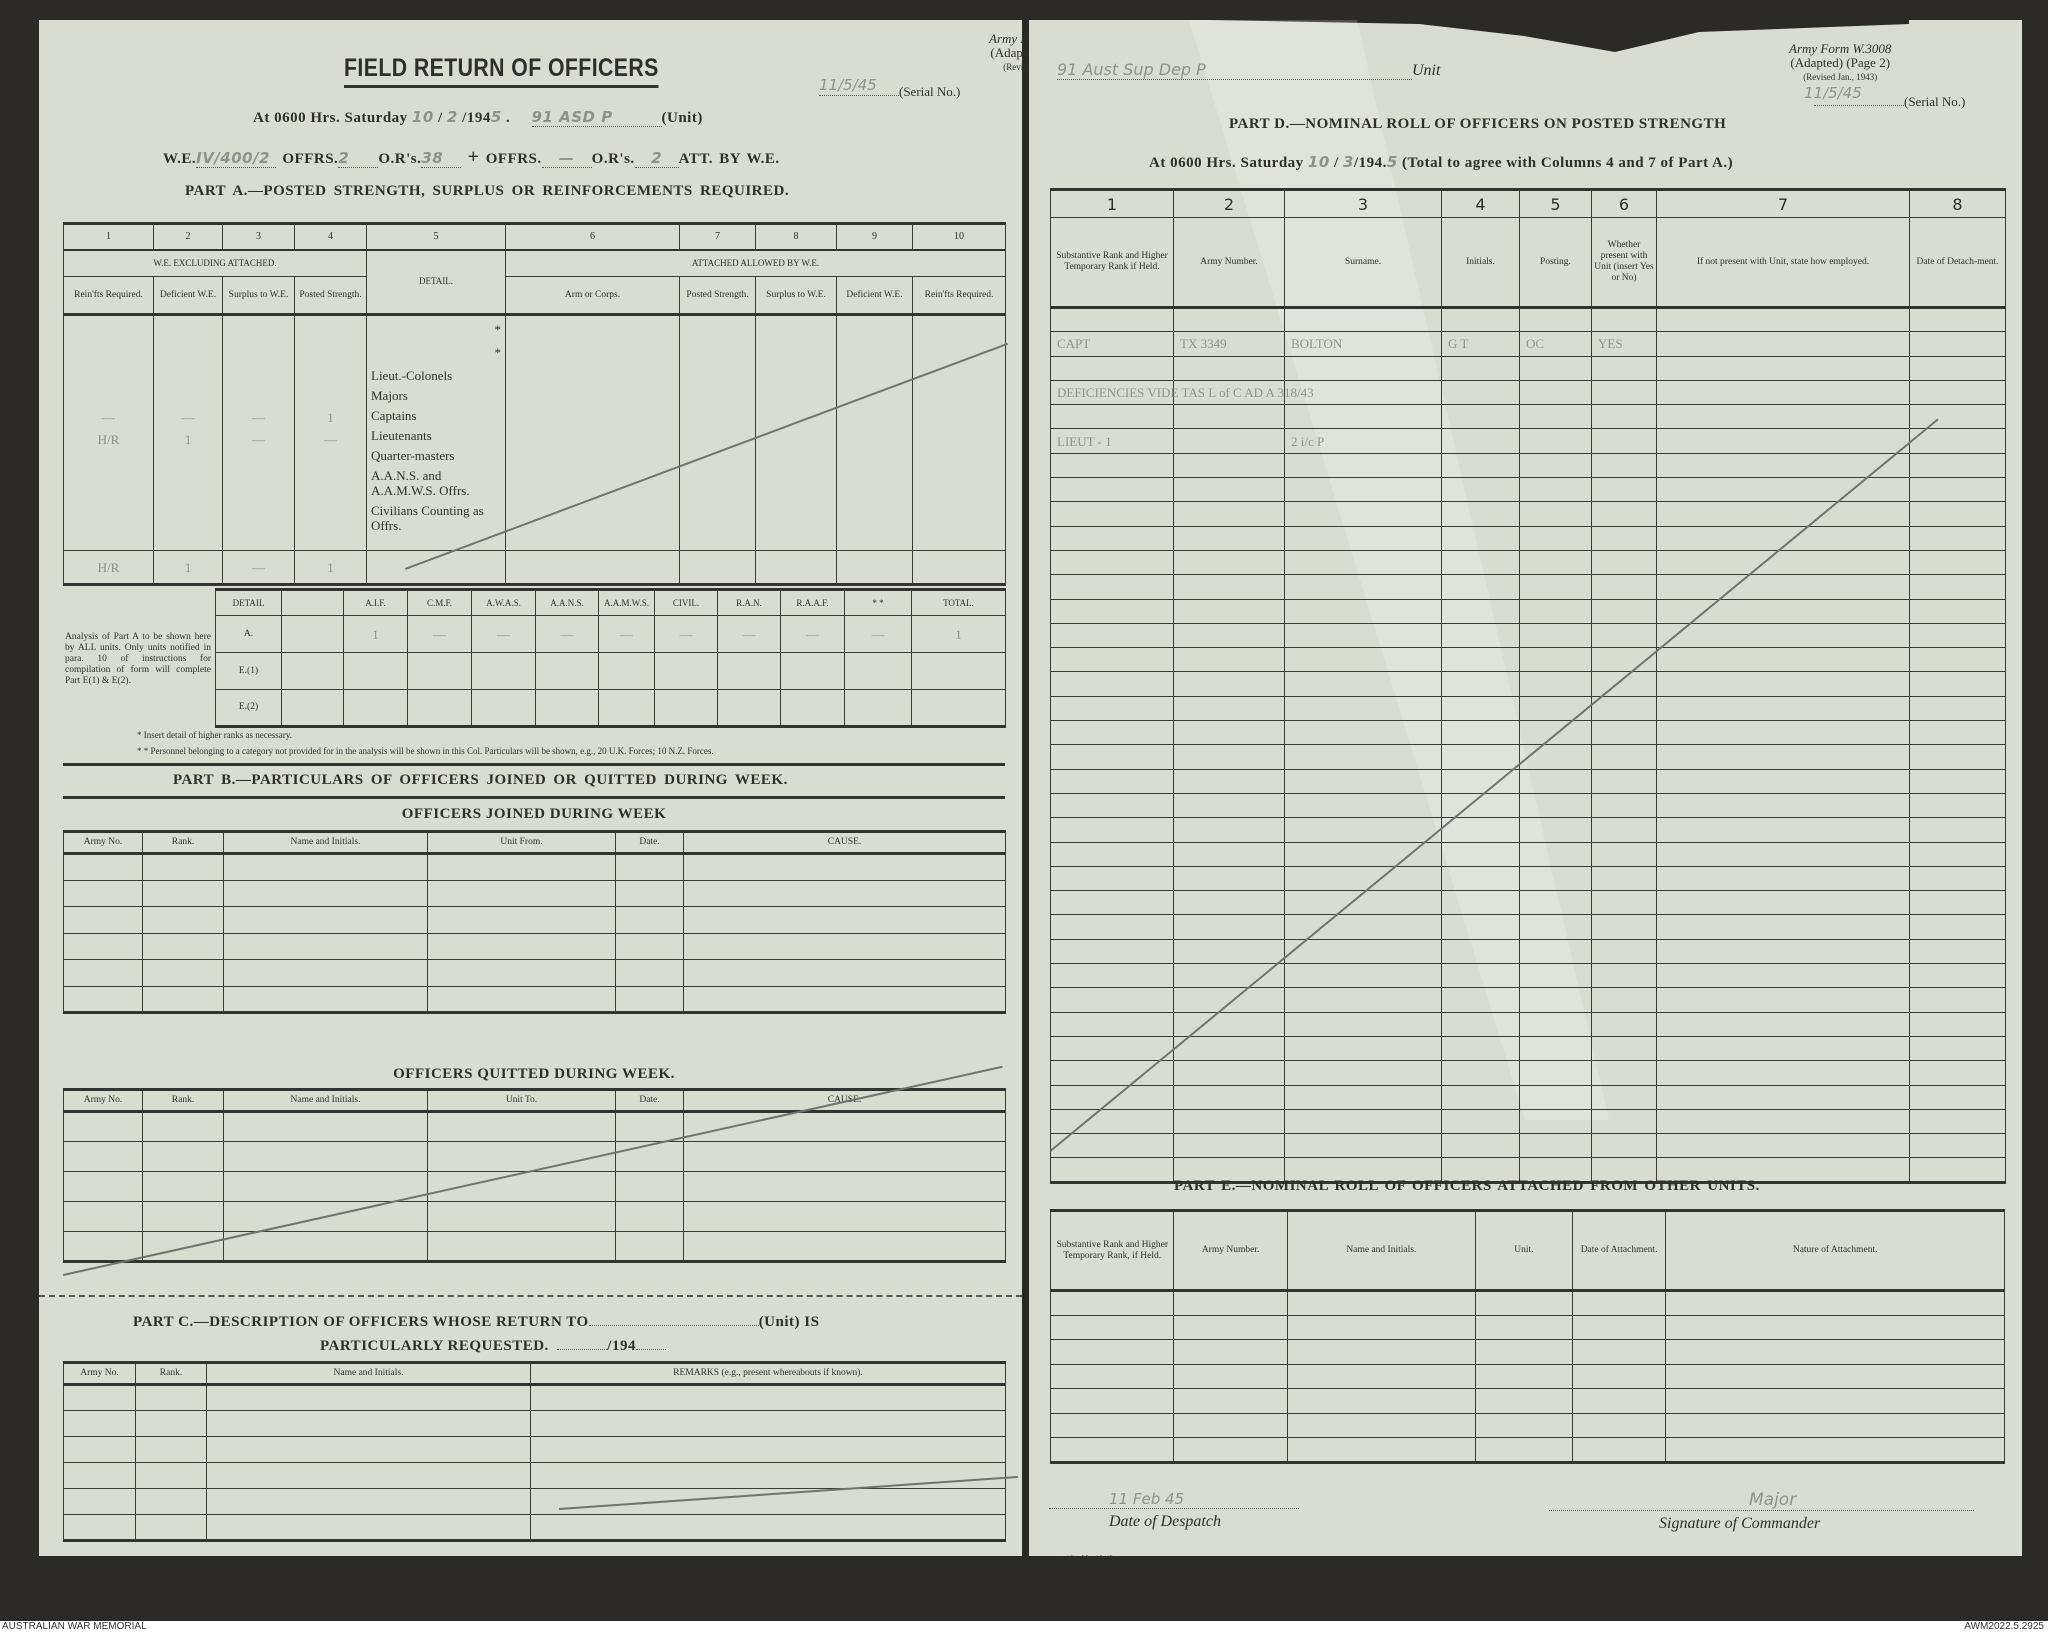  Describe the element at coordinates (686, 634) in the screenshot. I see `analysis-cell: —` at that location.